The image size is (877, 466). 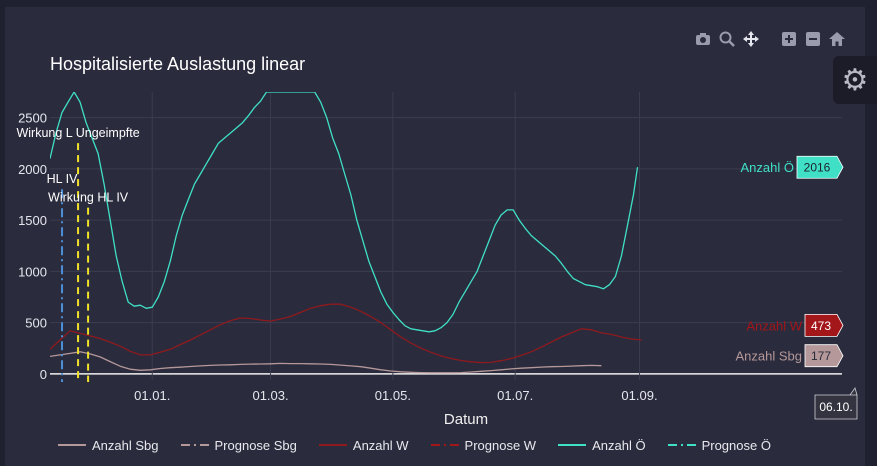 I want to click on hover-x-box, so click(x=836, y=403).